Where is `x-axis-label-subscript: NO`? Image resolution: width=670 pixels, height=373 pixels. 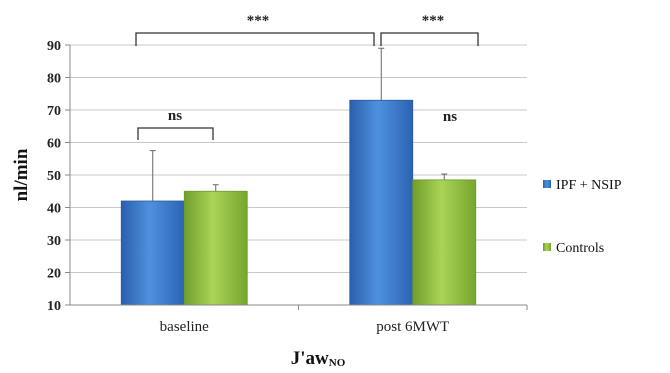 x-axis-label-subscript: NO is located at coordinates (337, 363).